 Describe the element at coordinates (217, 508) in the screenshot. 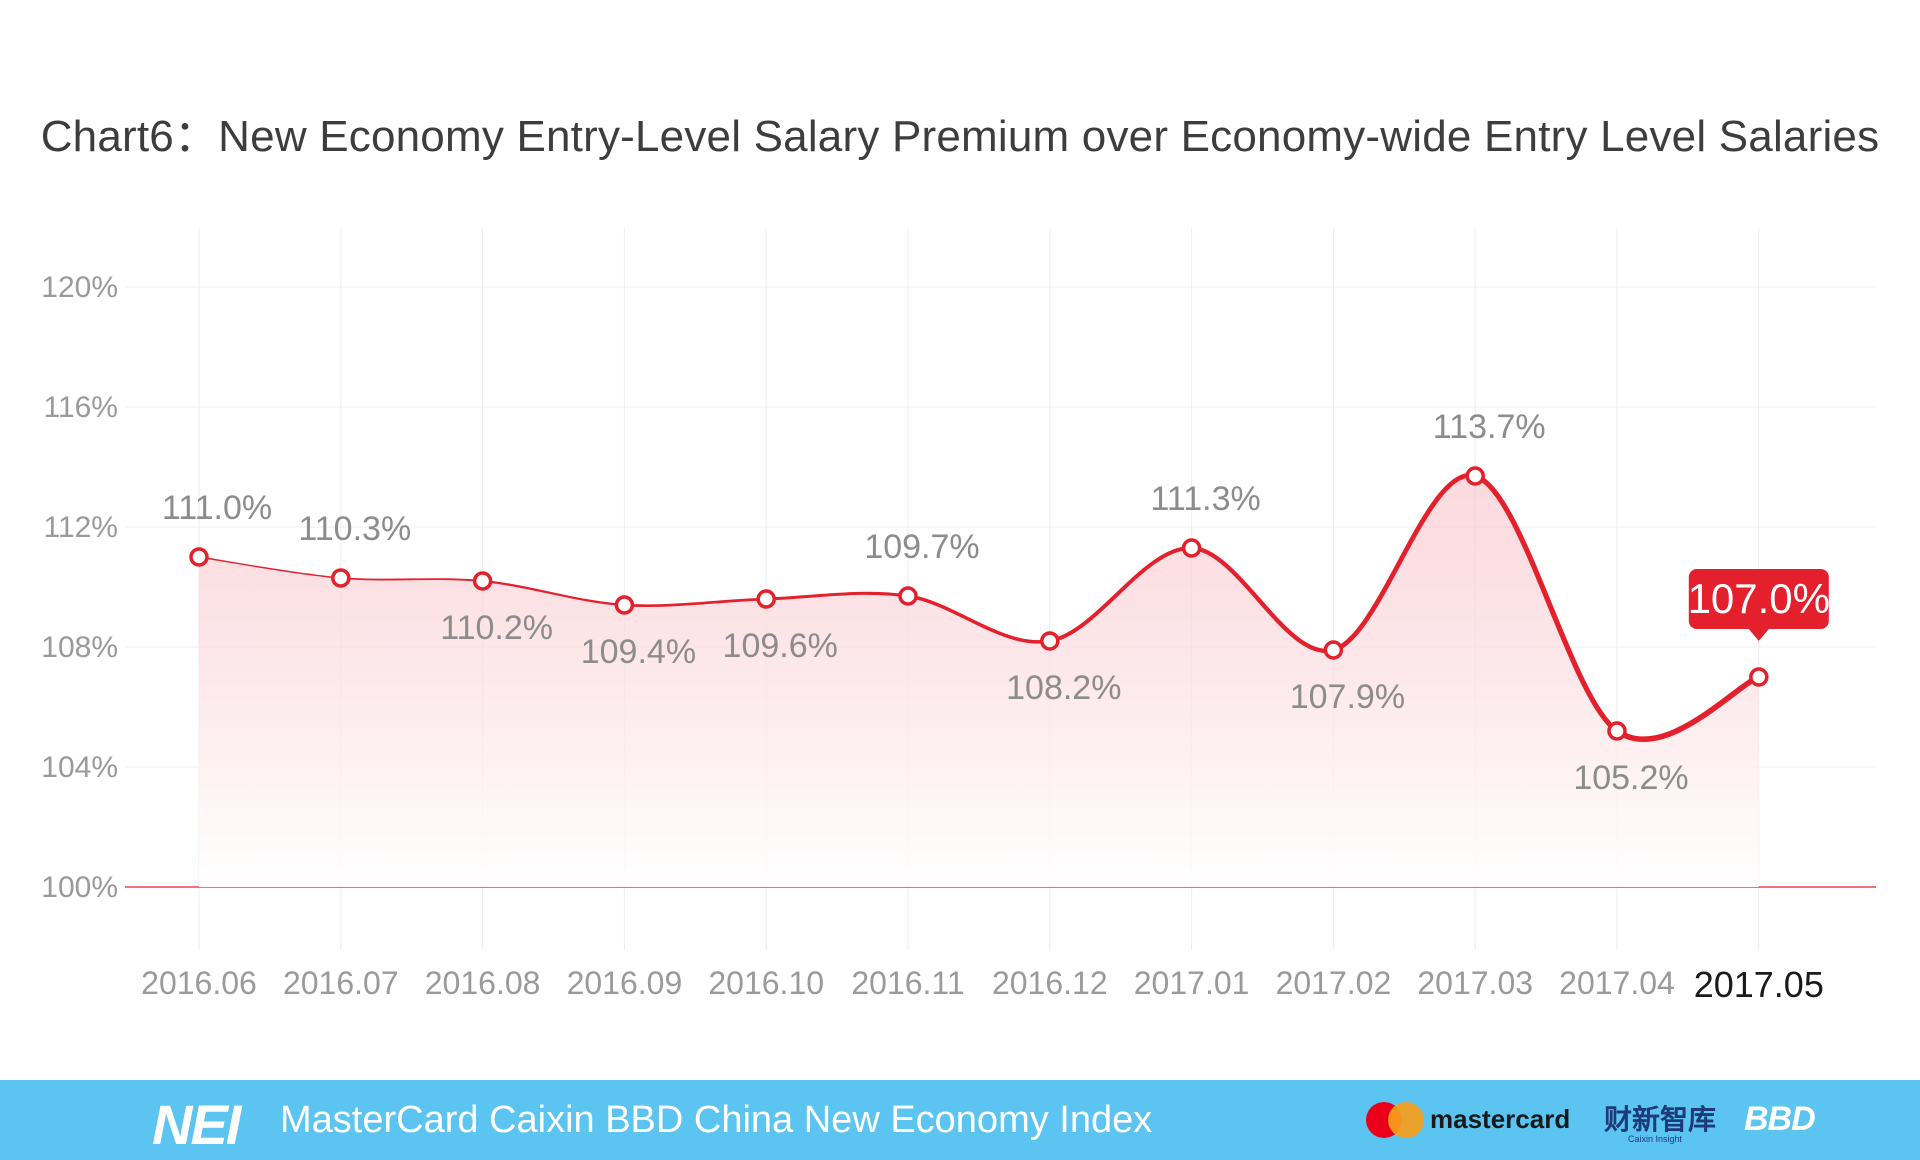

I see `data-label: 111.0%` at that location.